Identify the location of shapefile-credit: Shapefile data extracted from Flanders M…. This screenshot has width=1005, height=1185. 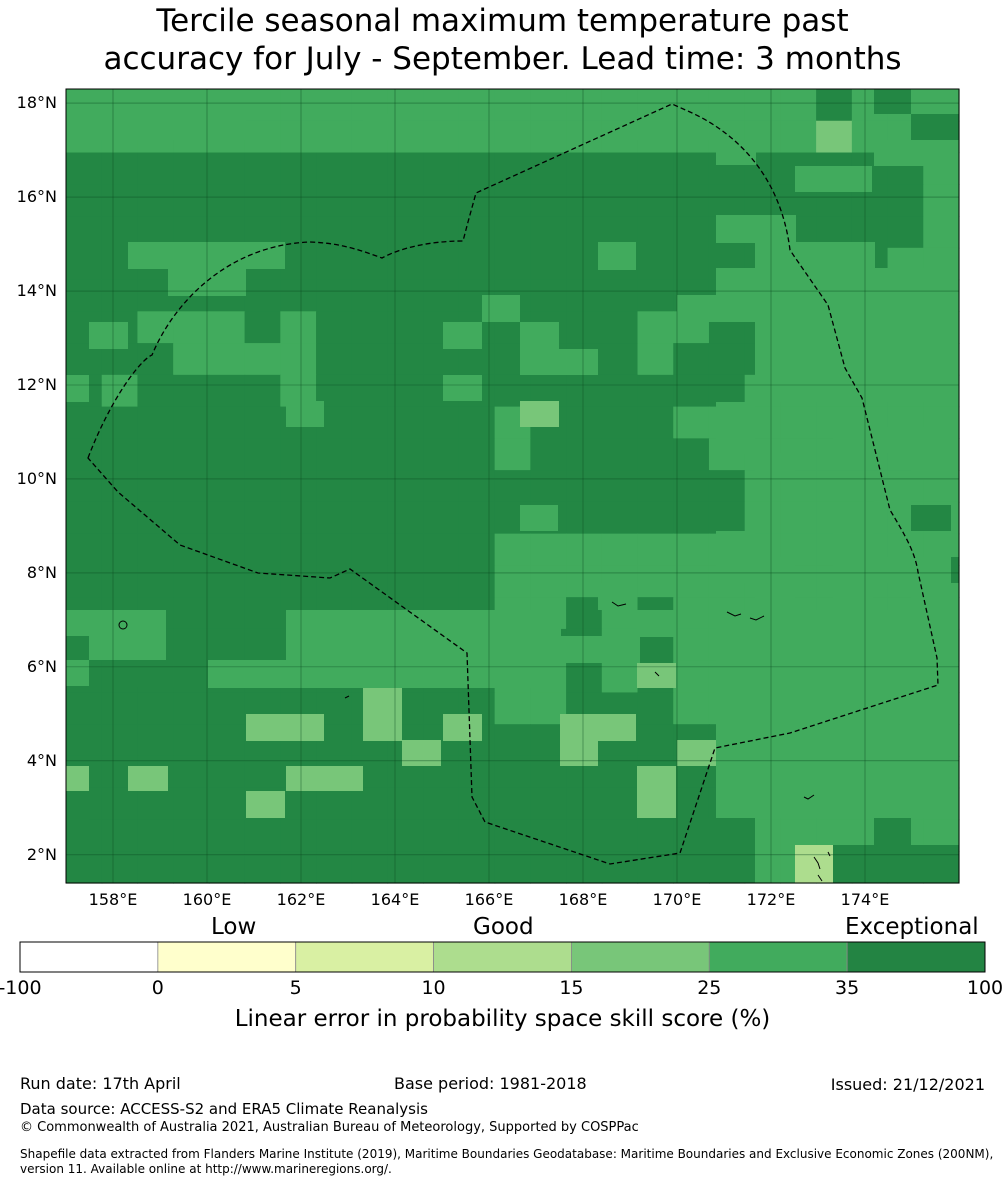
(507, 1161).